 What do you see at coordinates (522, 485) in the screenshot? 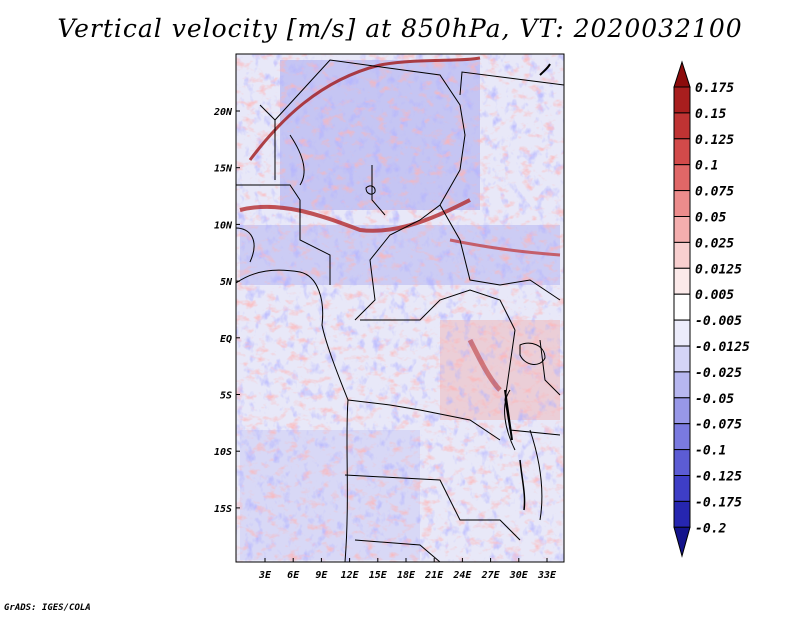
I see `lake-malawi` at bounding box center [522, 485].